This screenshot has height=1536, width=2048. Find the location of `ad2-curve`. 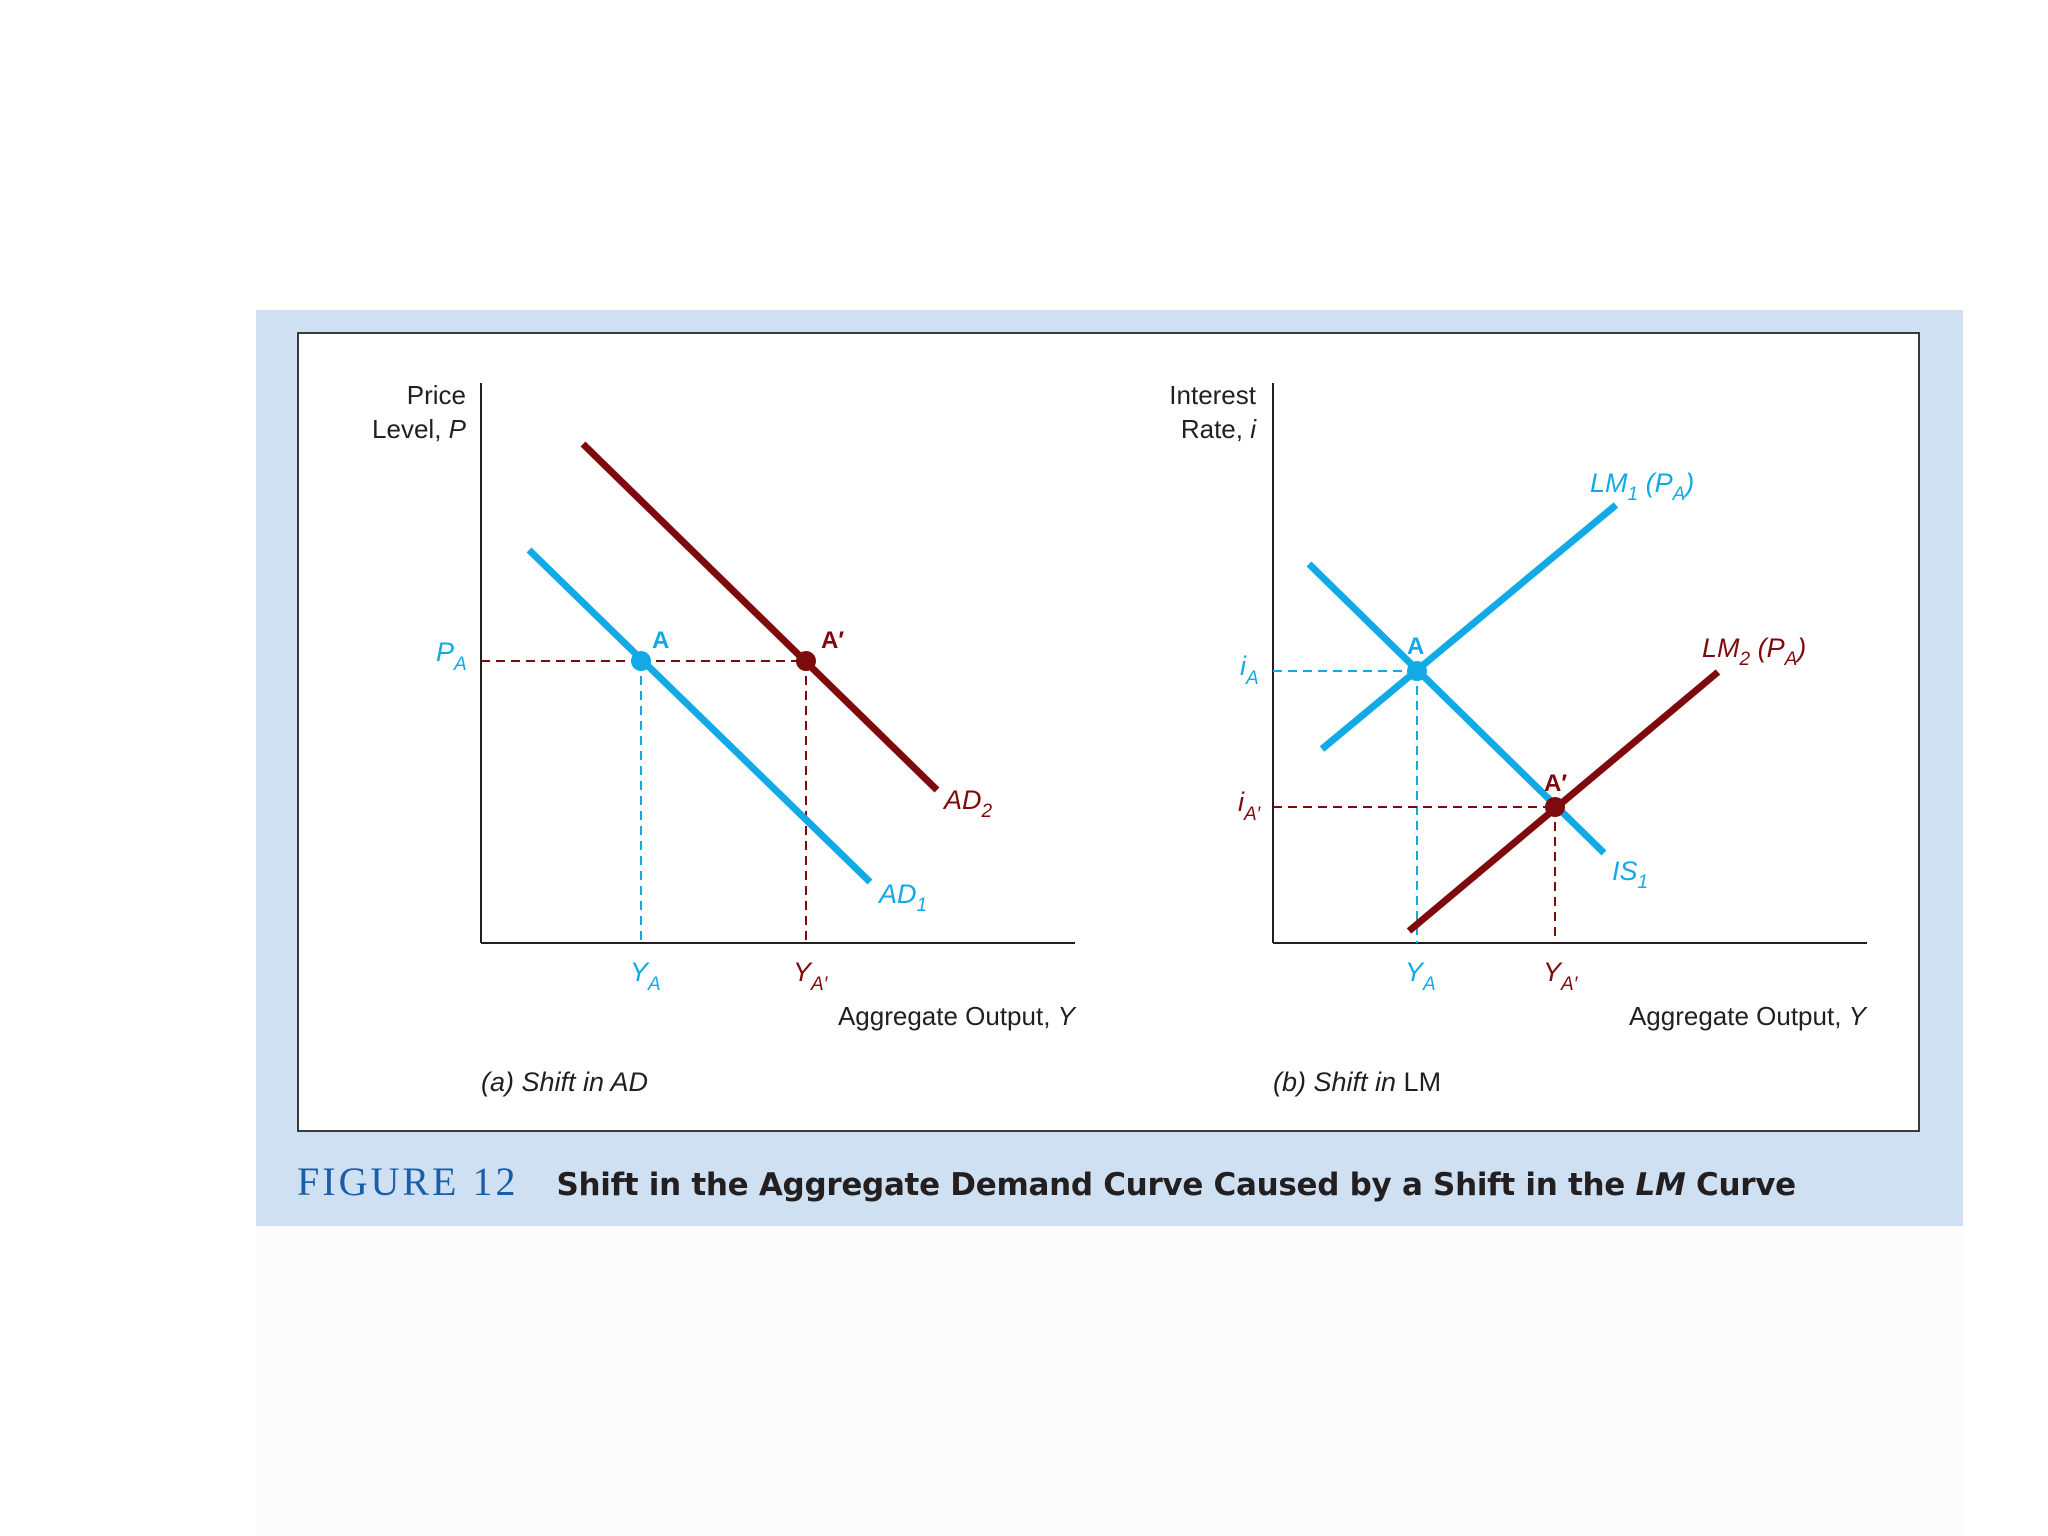

ad2-curve is located at coordinates (760, 617).